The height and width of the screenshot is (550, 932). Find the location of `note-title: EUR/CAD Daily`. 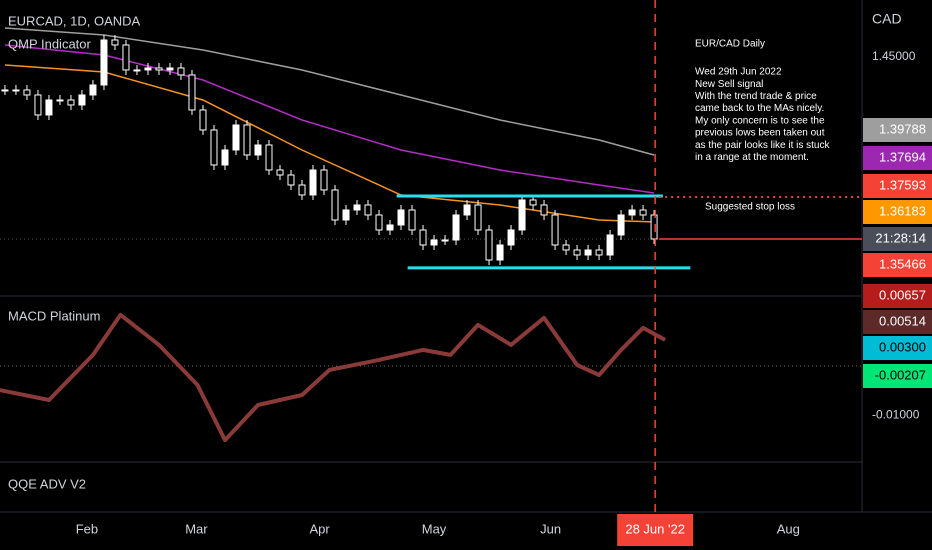

note-title: EUR/CAD Daily is located at coordinates (730, 44).